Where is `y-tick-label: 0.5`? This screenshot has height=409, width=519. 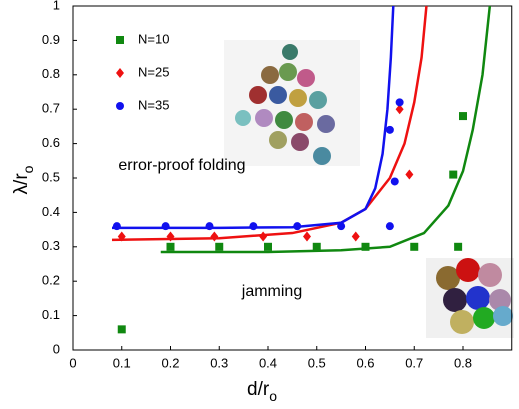
y-tick-label: 0.5 is located at coordinates (51, 176).